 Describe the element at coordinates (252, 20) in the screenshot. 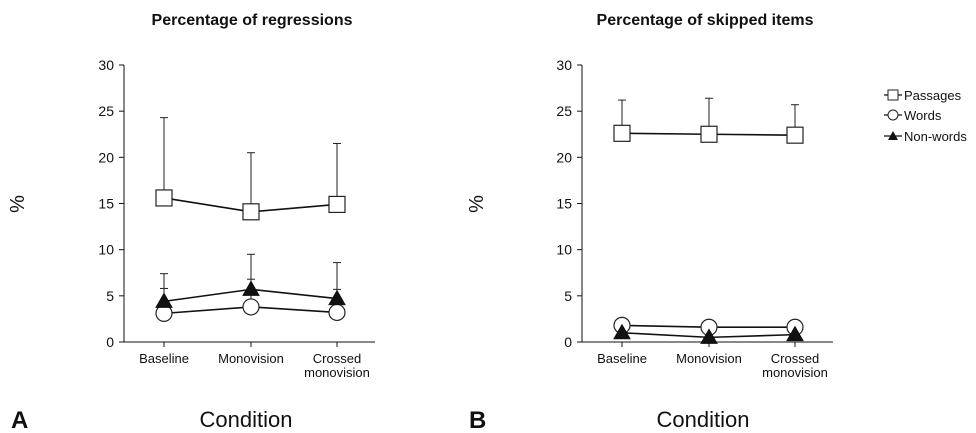

I see `chart-title: Percentage of regressions` at that location.